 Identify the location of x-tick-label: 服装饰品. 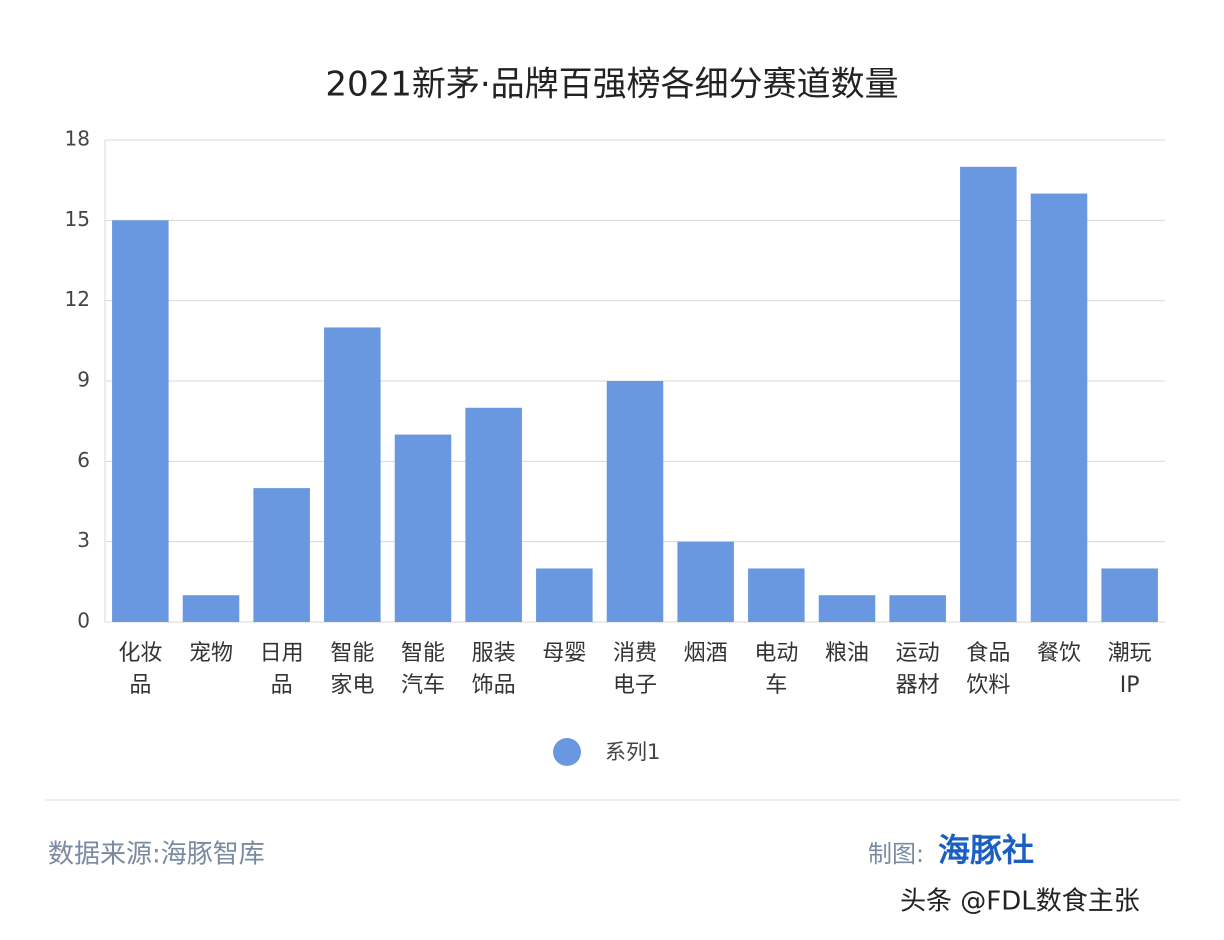
(493, 669).